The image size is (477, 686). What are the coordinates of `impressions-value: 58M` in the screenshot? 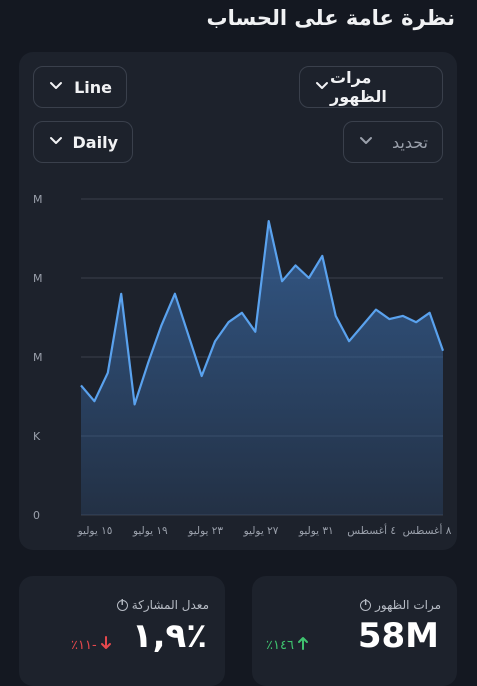 It's located at (398, 636).